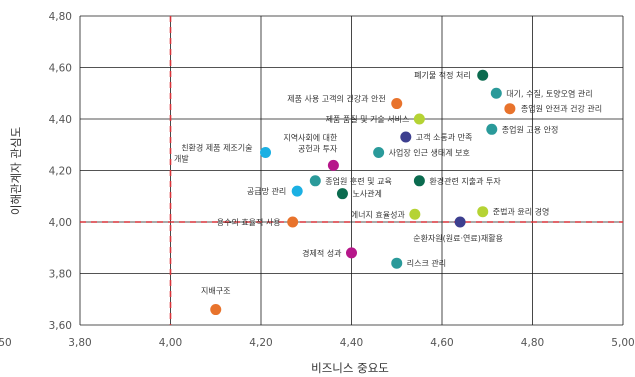 The width and height of the screenshot is (635, 377). I want to click on data-point-label: 친환경 제품 제조기술 개발, so click(213, 152).